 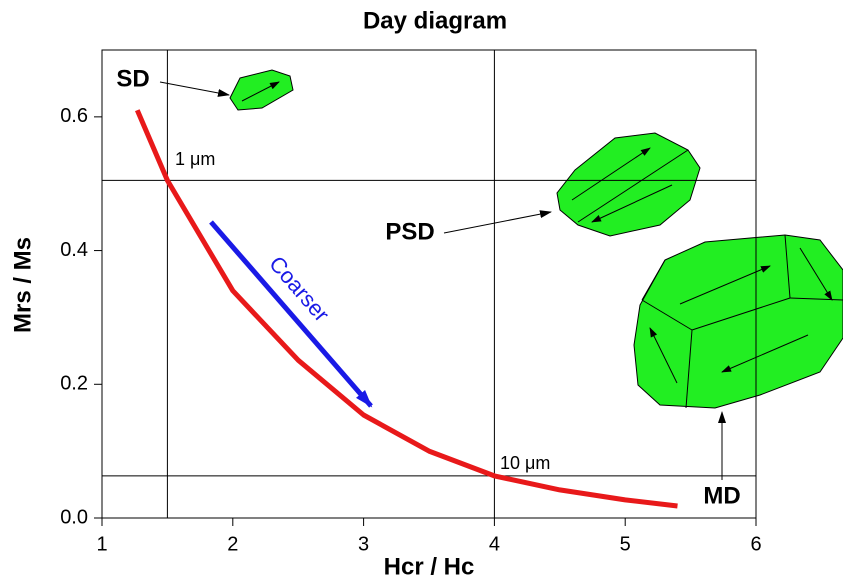 I want to click on trend-arrow, so click(x=291, y=314).